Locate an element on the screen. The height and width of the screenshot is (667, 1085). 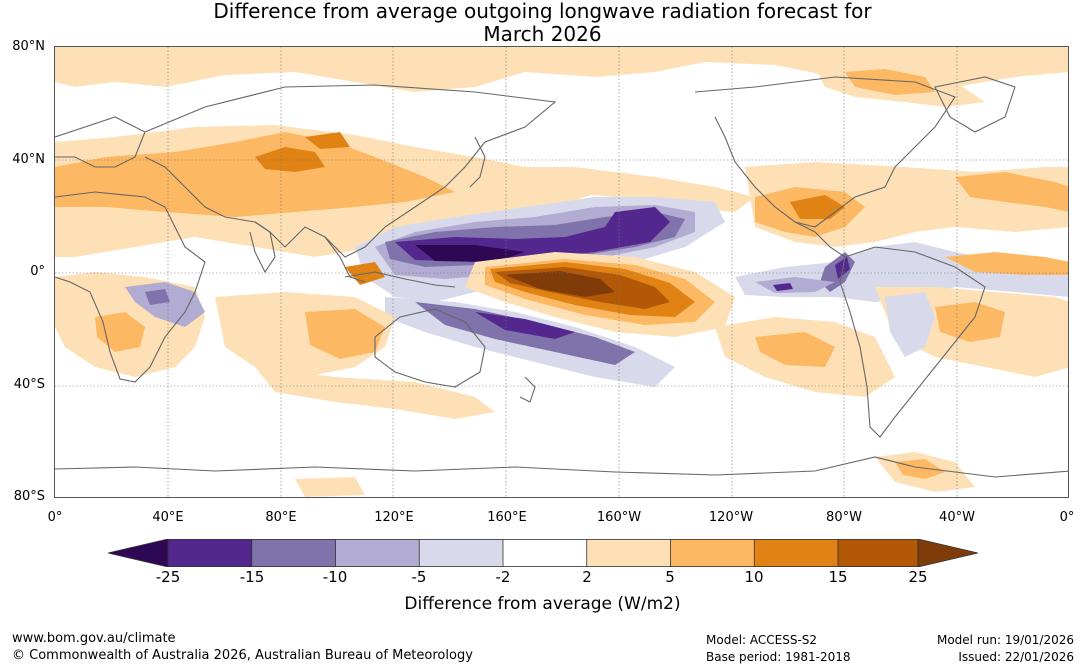
anomaly-region-warm-pool-core is located at coordinates (470, 253).